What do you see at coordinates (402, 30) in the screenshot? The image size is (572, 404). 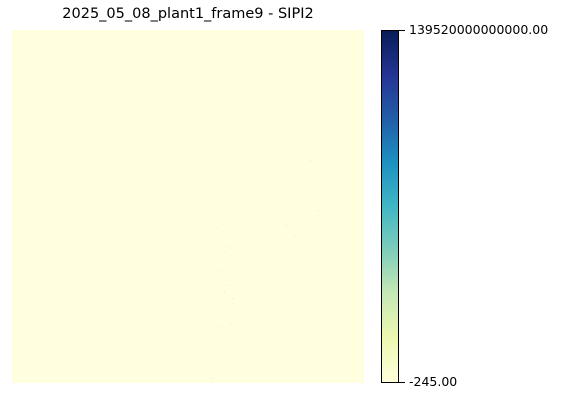 I see `colorbar-top-tick` at bounding box center [402, 30].